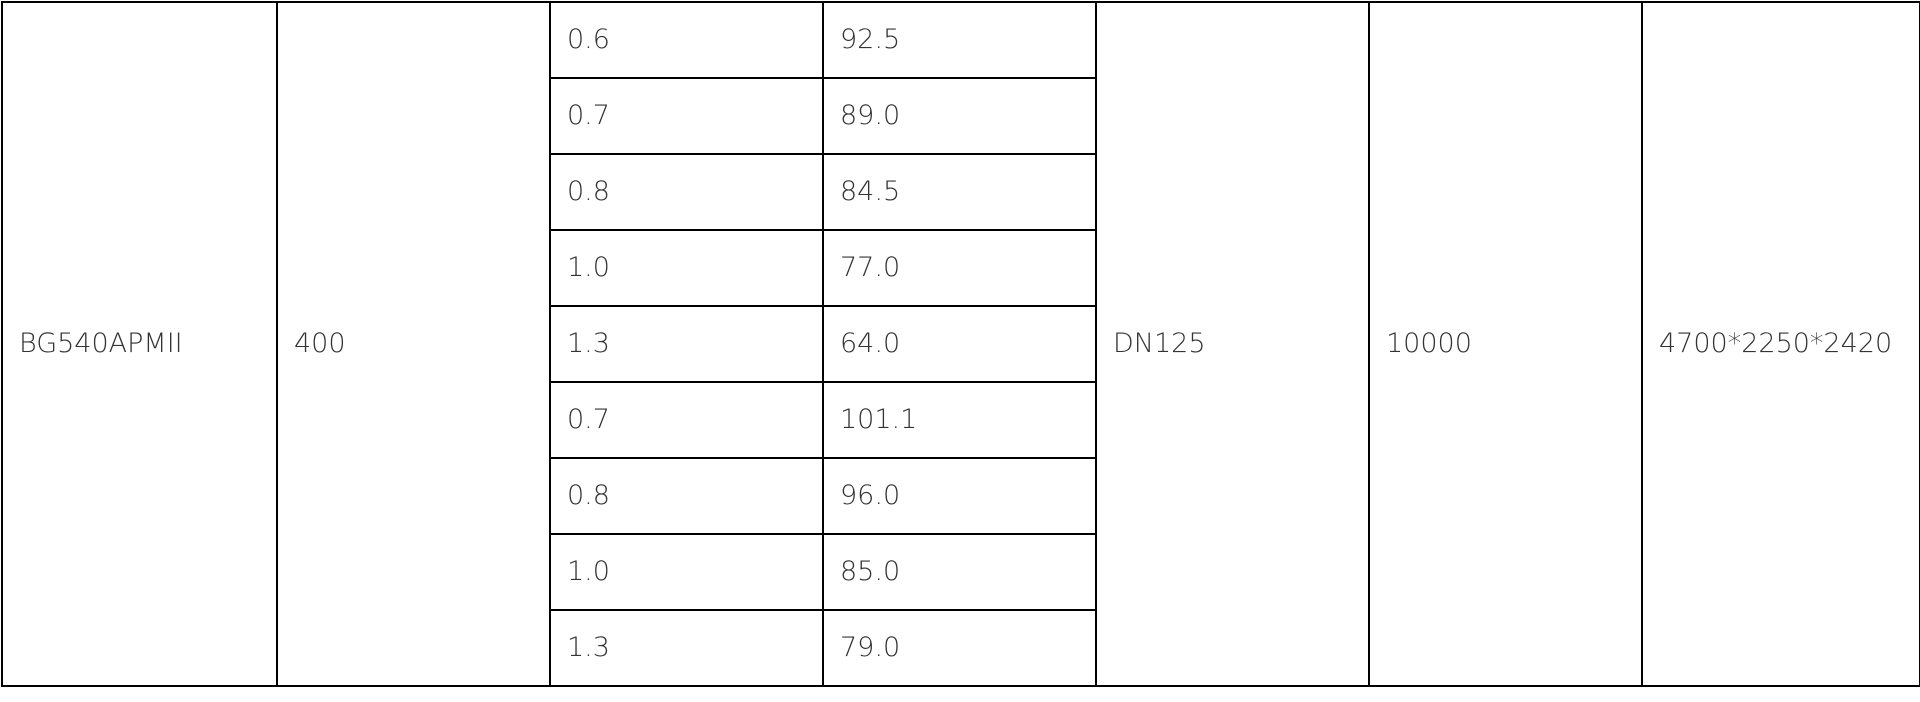 The image size is (1920, 702). I want to click on table-row: 1.3 64.0, so click(961, 344).